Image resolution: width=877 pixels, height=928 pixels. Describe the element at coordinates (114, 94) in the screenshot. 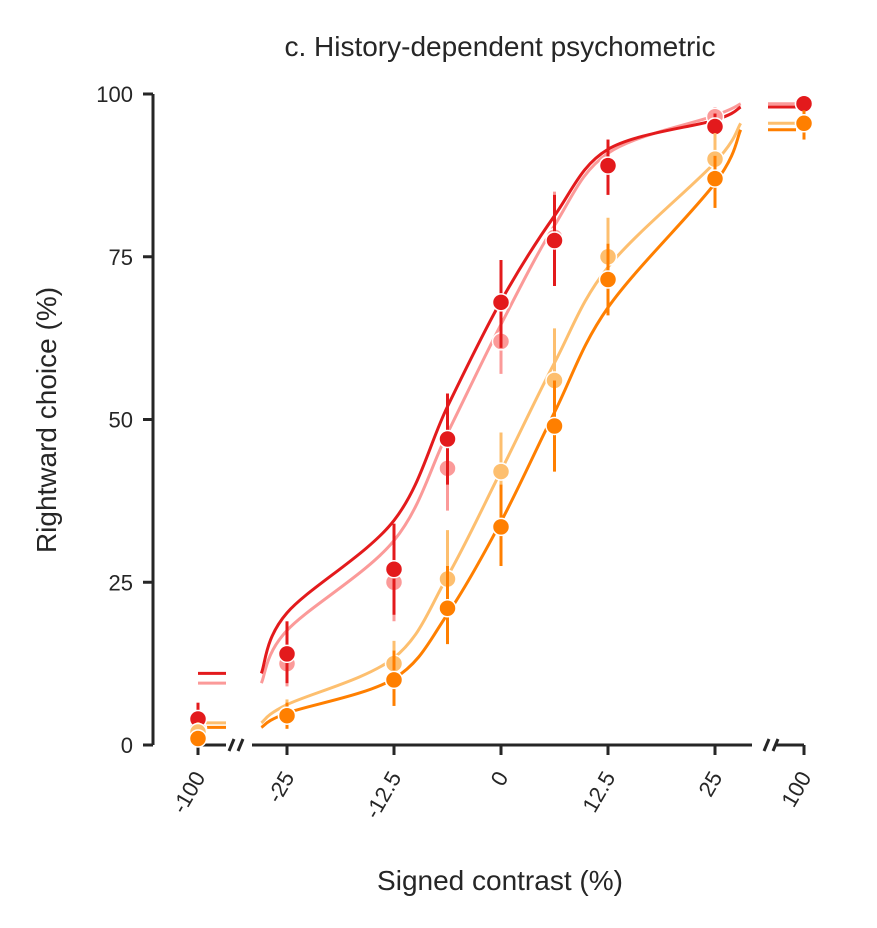

I see `y-tick-label: 100` at that location.